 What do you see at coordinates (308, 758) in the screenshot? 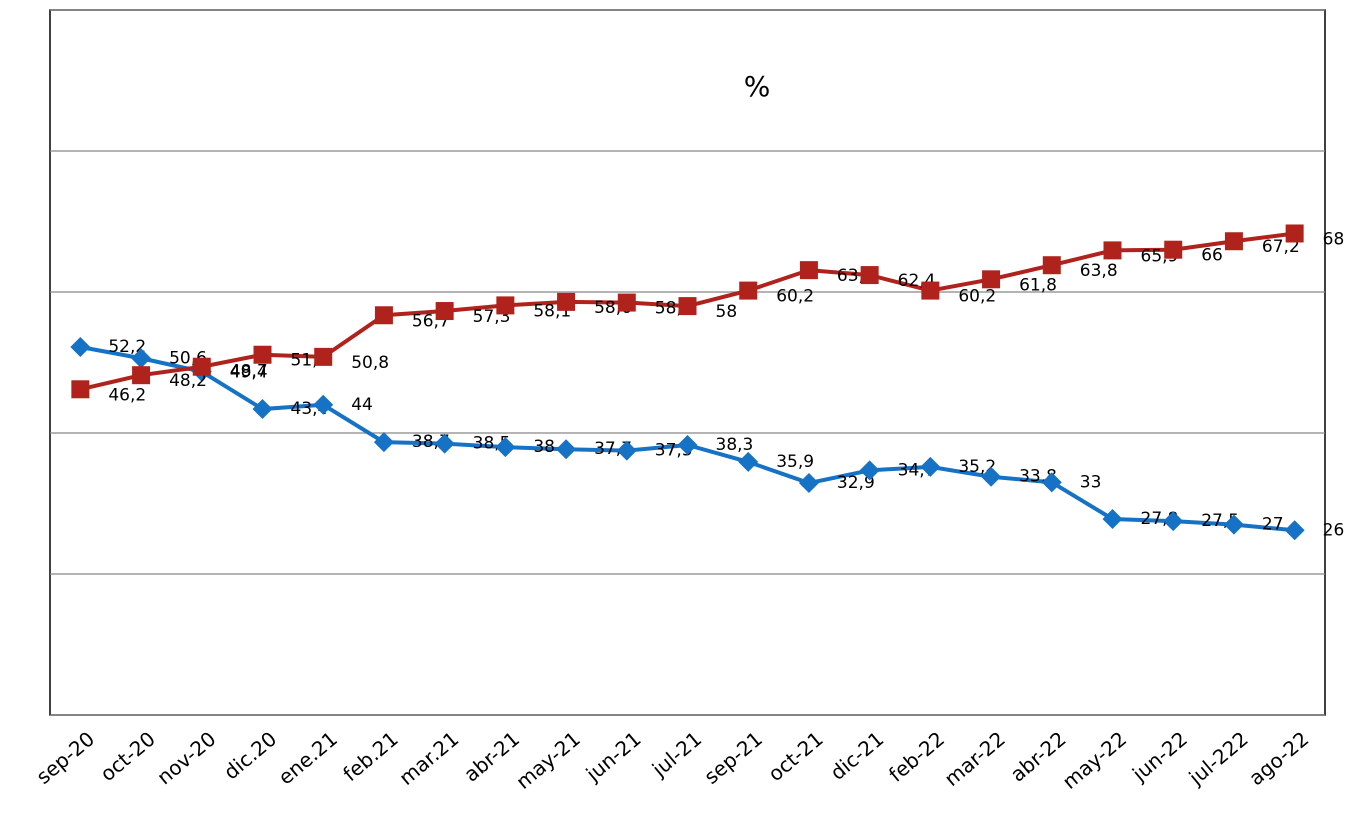
I see `x-tick-label: ene.21` at bounding box center [308, 758].